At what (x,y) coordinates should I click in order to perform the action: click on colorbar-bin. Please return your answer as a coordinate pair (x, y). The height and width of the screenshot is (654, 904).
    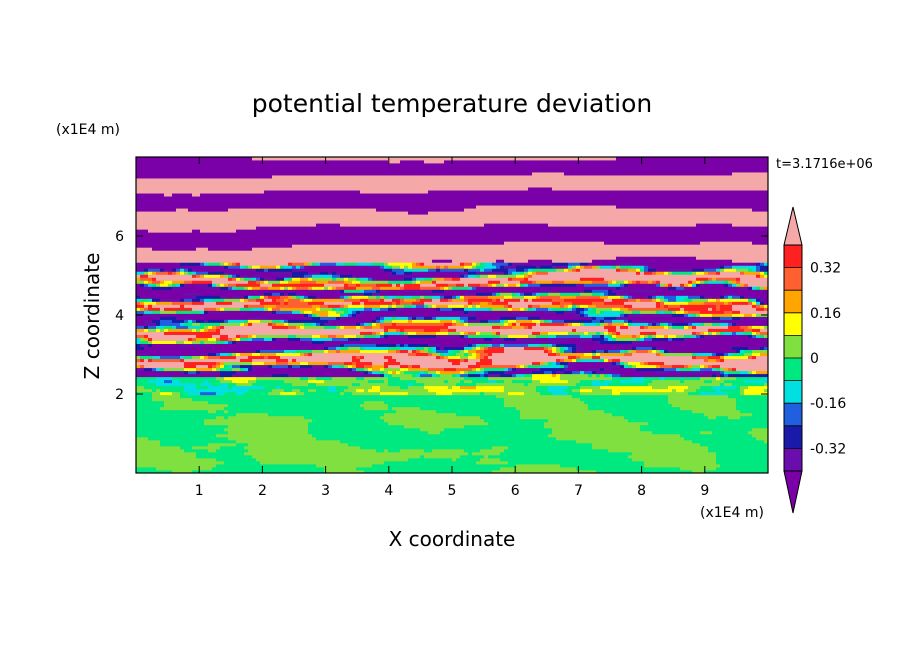
    Looking at the image, I should click on (793, 302).